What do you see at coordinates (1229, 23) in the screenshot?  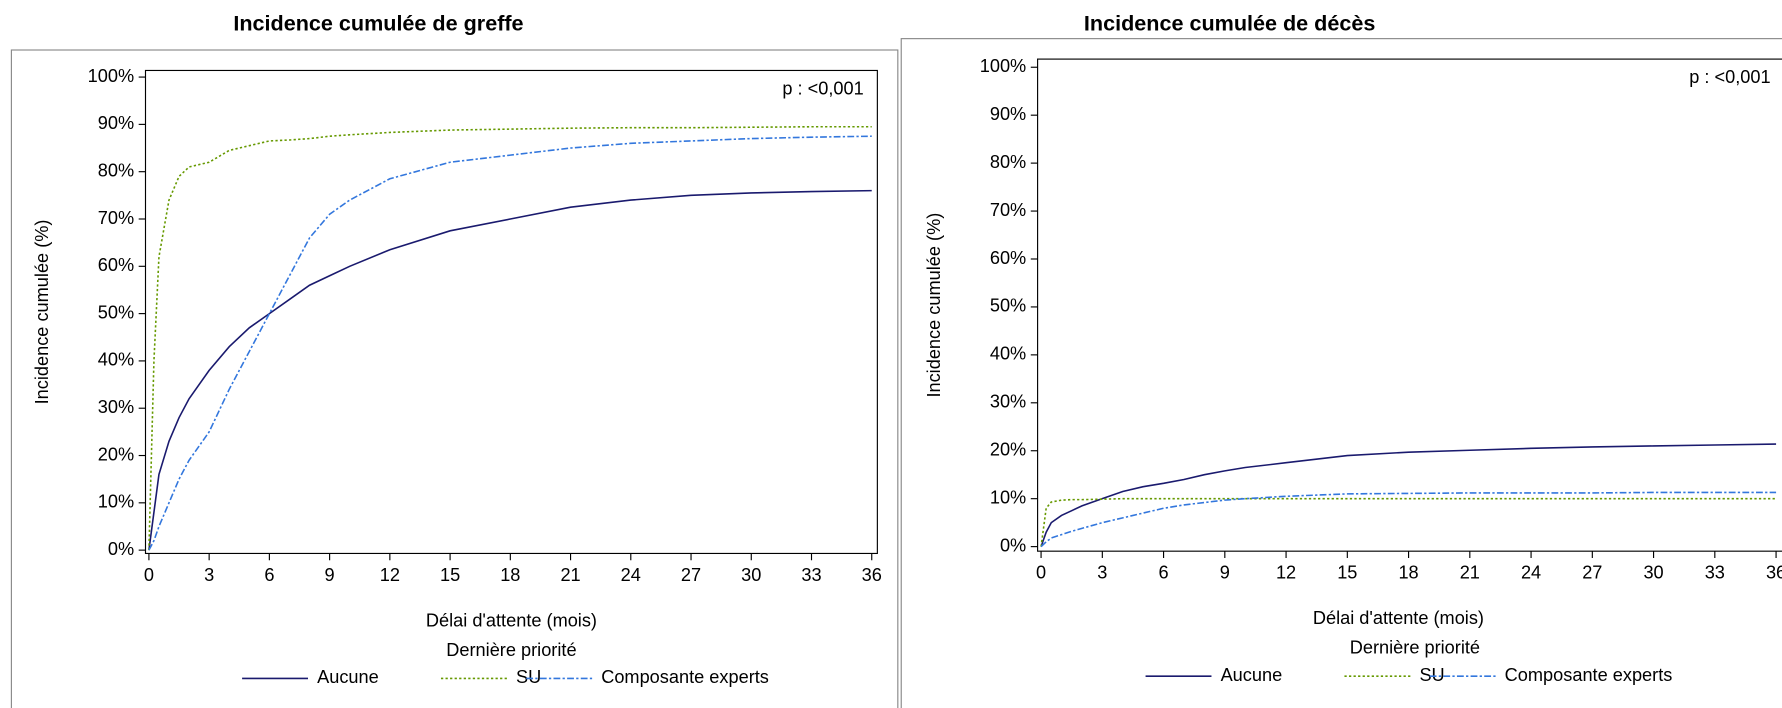 I see `chart-title: Incidence cumulée de décès` at bounding box center [1229, 23].